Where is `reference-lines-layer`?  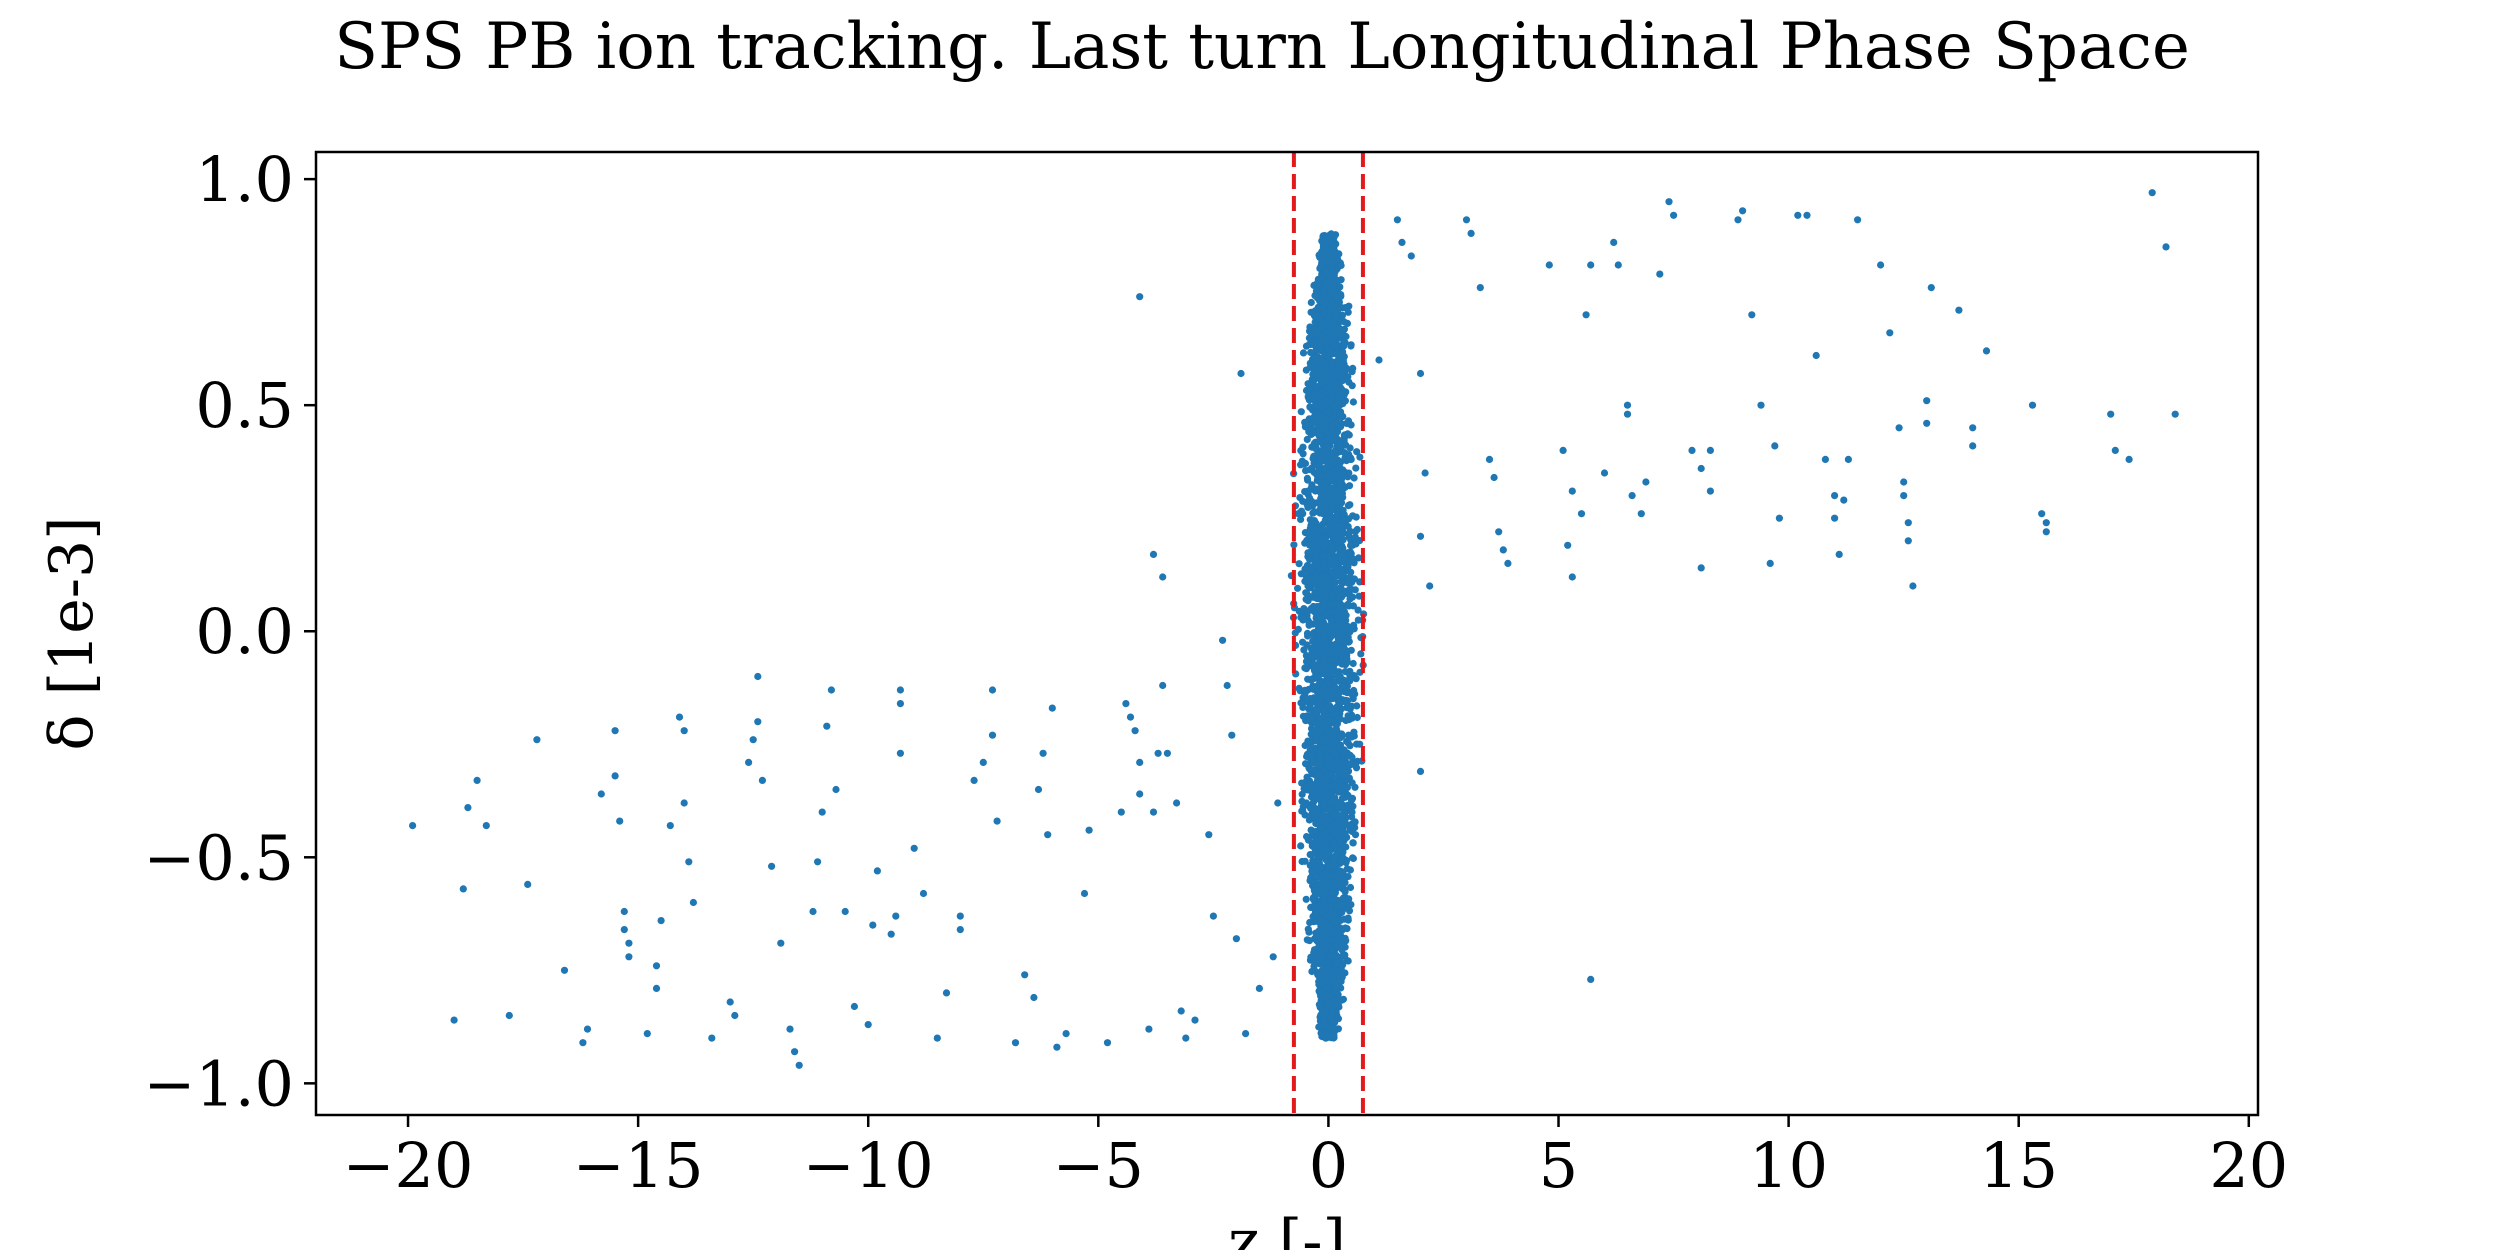
reference-lines-layer is located at coordinates (1328, 633).